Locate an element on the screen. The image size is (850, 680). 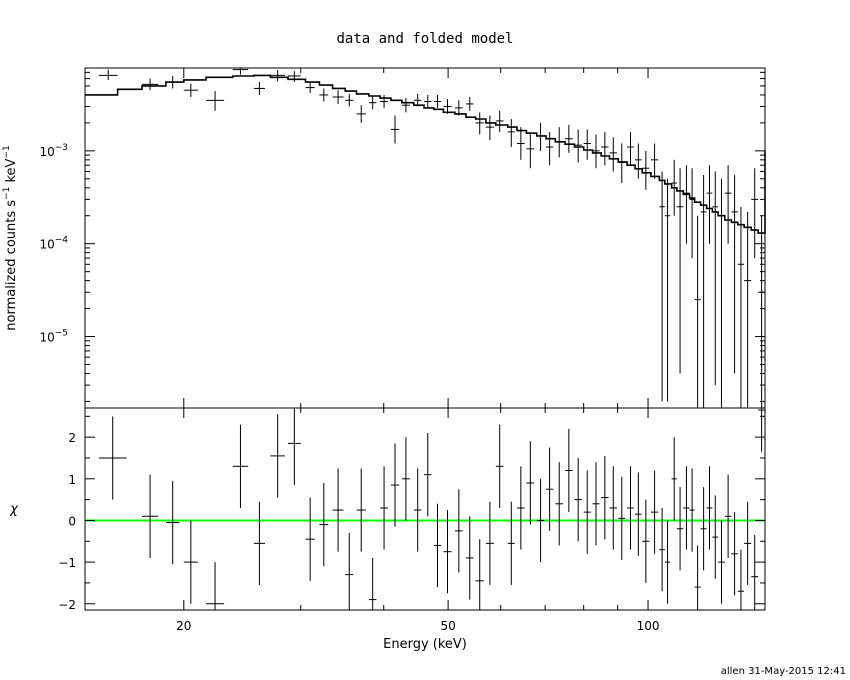
credit-line: allen 31-May-2015 12:41 is located at coordinates (783, 671).